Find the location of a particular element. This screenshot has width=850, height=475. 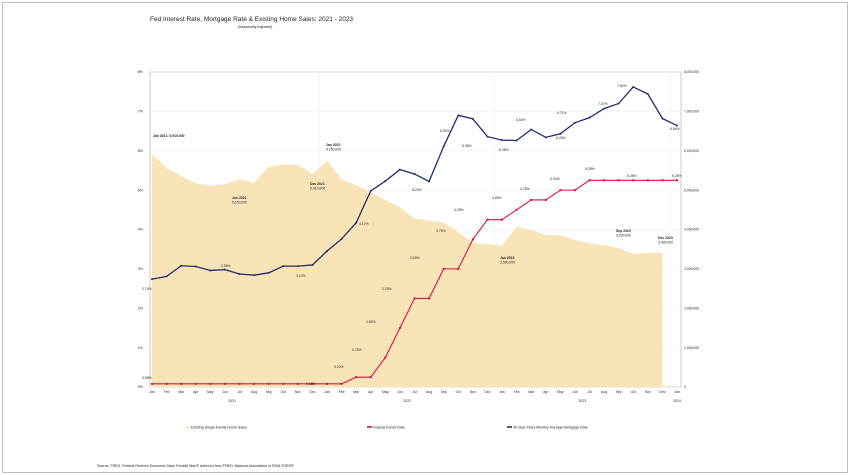

year-label: 2021 is located at coordinates (232, 401).